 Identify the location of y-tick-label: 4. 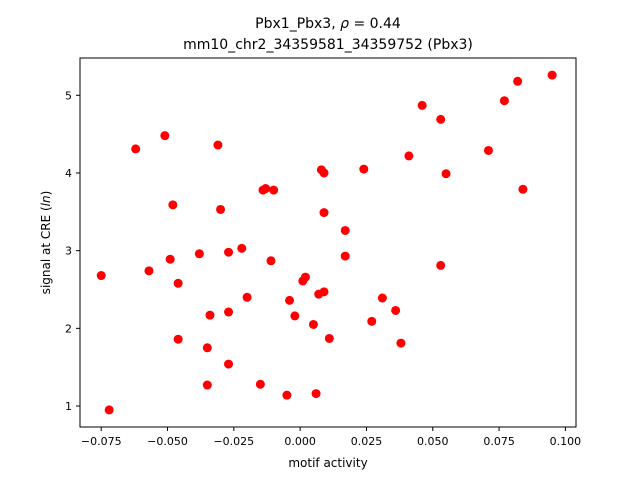
(68, 173).